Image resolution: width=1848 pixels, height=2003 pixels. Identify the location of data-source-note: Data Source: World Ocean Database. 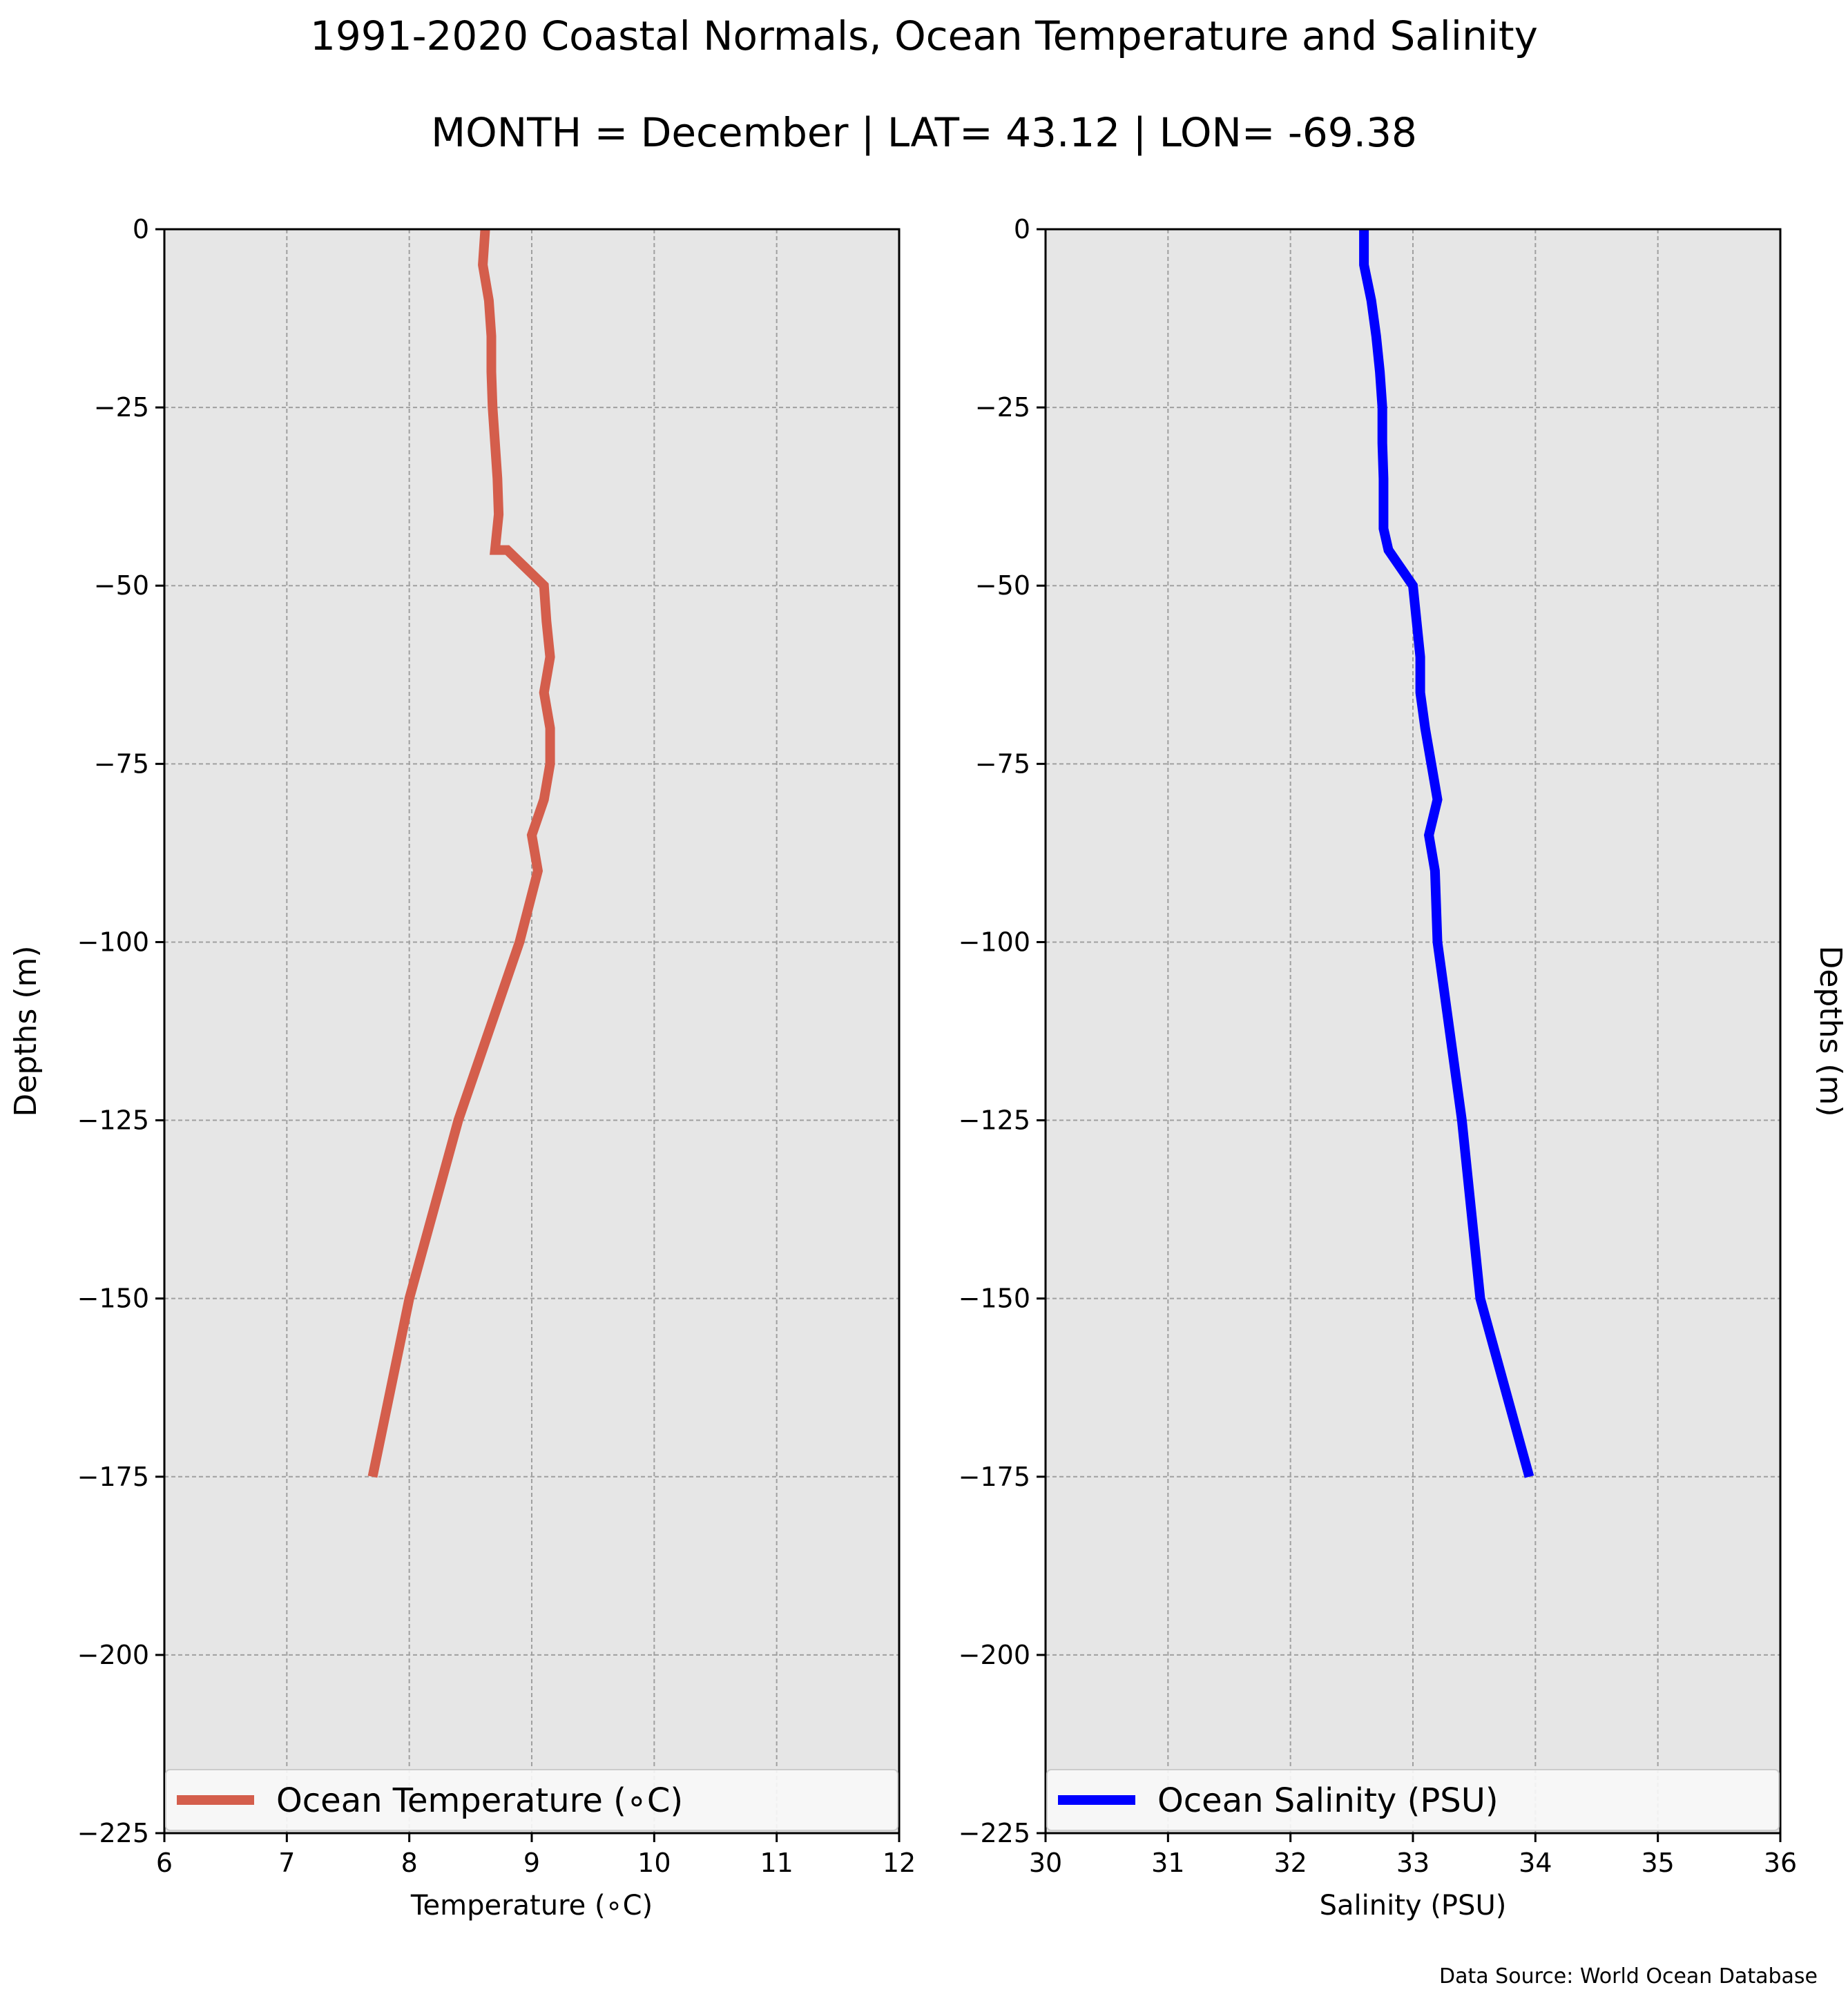
(1628, 1976).